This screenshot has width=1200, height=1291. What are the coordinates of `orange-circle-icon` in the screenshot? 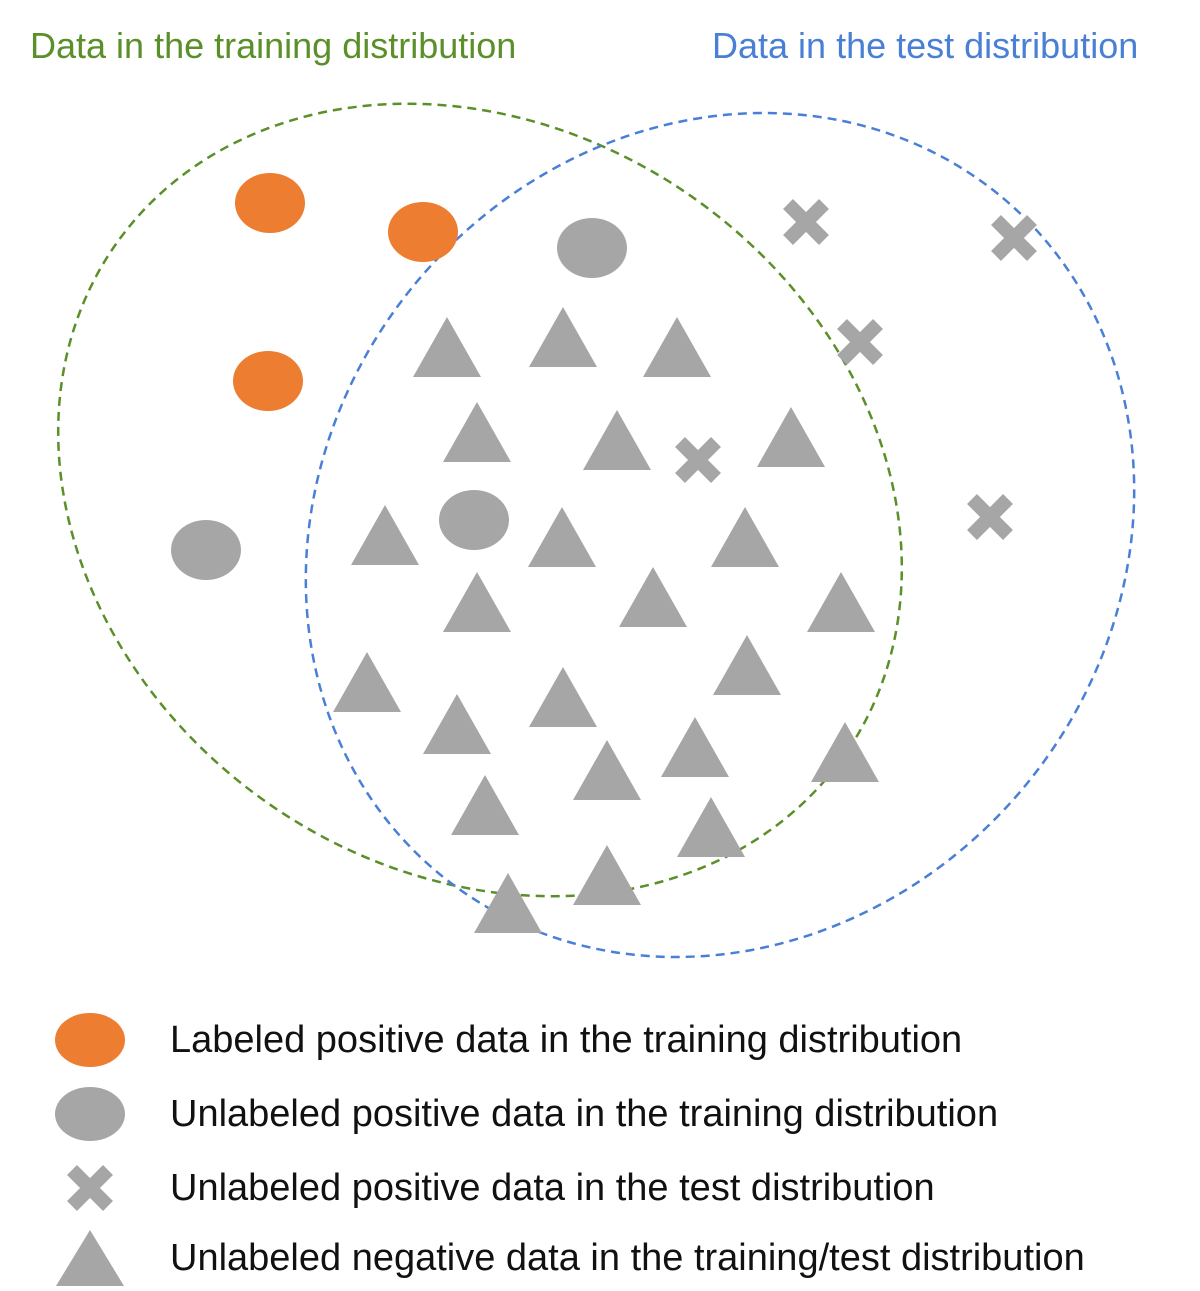 It's located at (90, 1040).